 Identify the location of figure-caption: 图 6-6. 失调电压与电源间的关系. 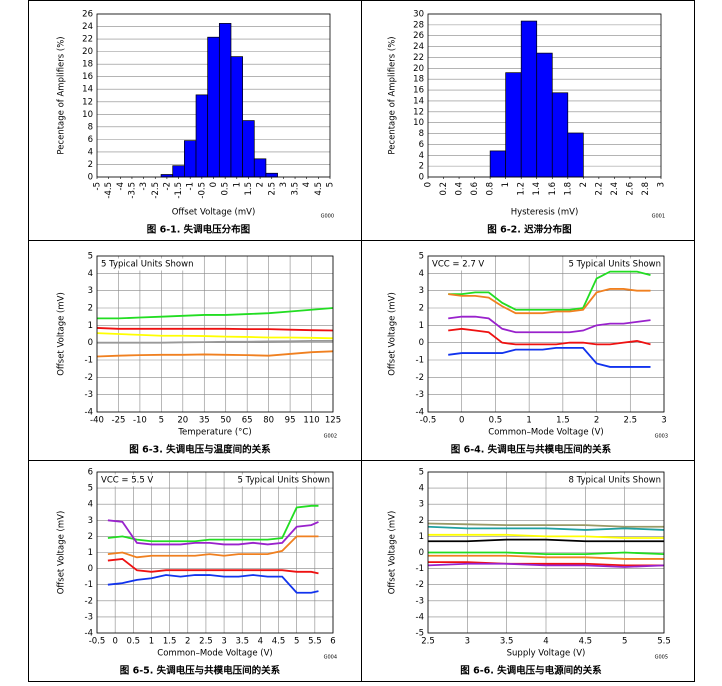
(531, 671).